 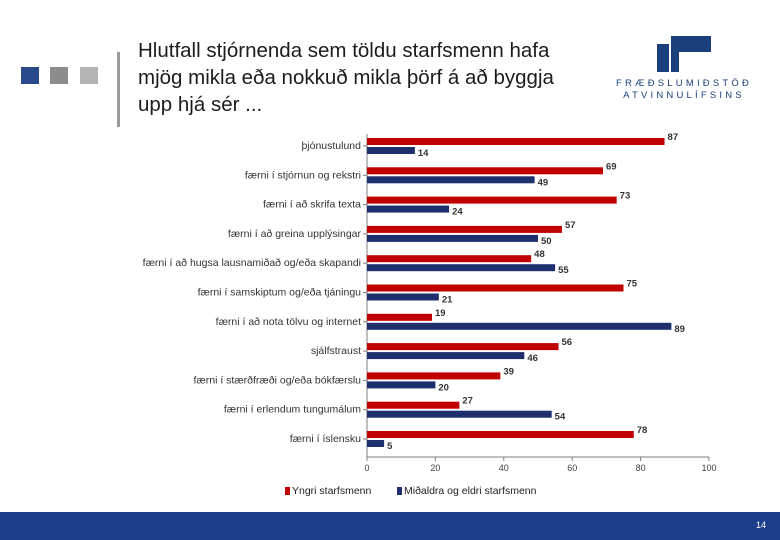 I want to click on x-tick-label-3: 60, so click(x=572, y=468).